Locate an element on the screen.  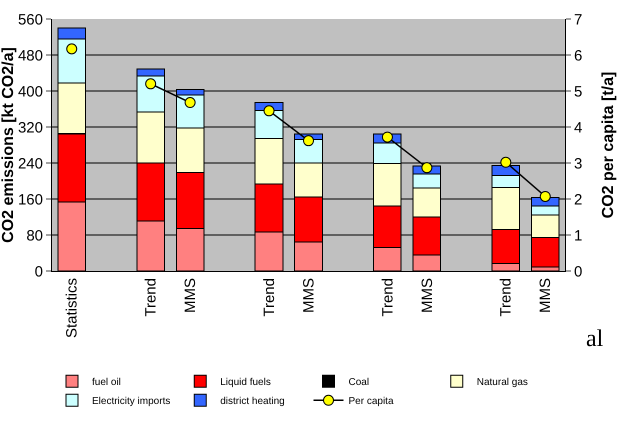
y-tick-label: 240 is located at coordinates (30, 163).